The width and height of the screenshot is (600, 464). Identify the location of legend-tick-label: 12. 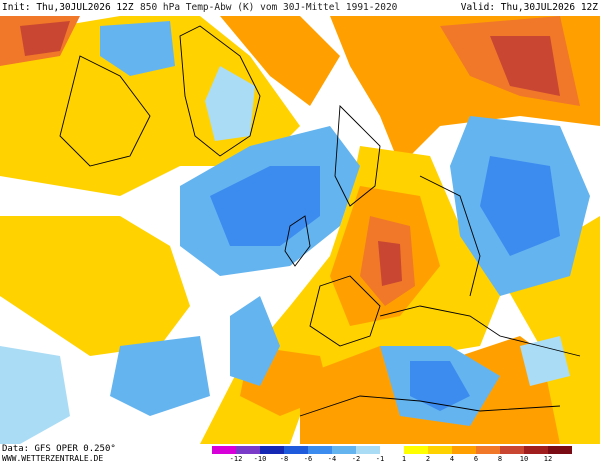
(548, 459).